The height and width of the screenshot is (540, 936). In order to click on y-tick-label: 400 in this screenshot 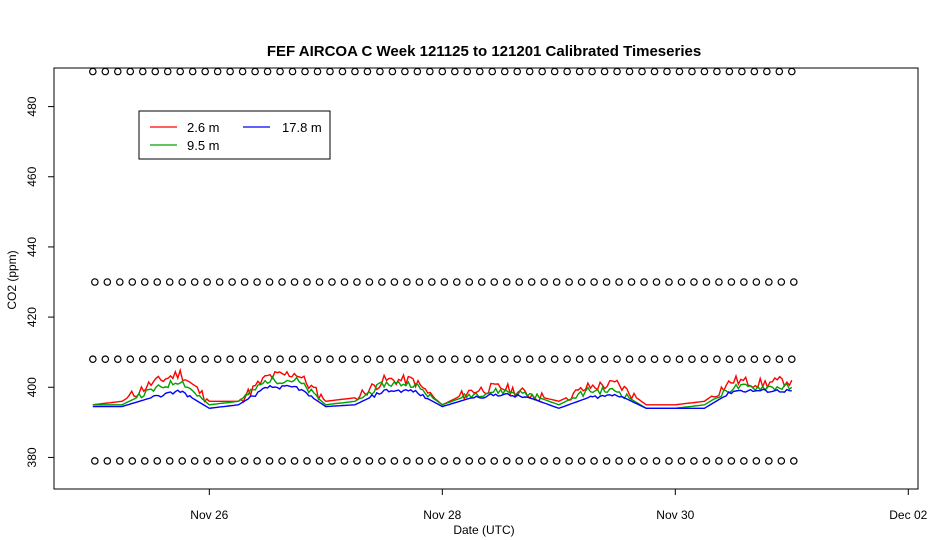, I will do `click(32, 387)`.